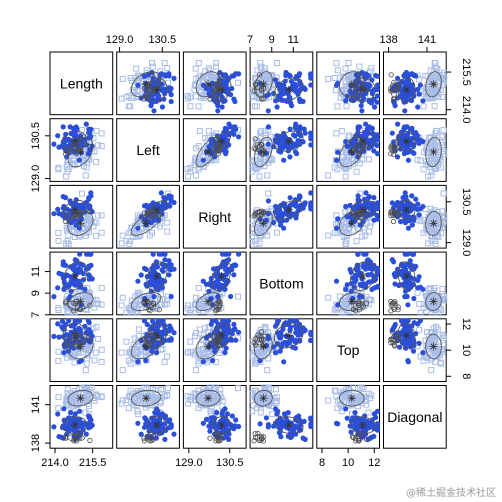 The height and width of the screenshot is (502, 502). Describe the element at coordinates (281, 283) in the screenshot. I see `diagonal-cell-bottom` at that location.